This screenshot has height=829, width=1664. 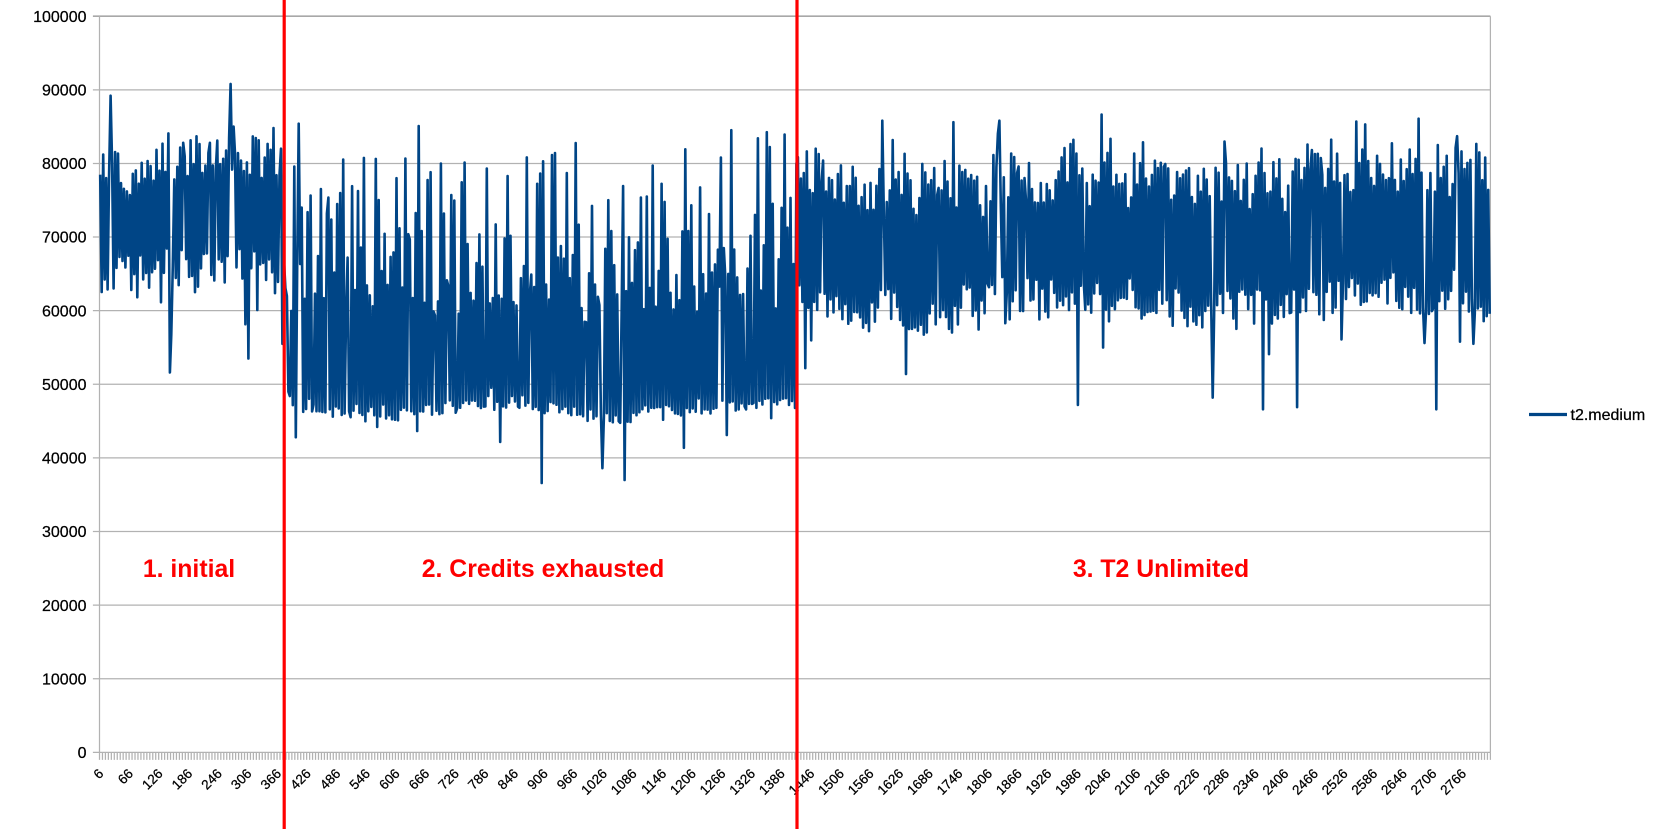 What do you see at coordinates (64, 164) in the screenshot?
I see `svg-text: 80000` at bounding box center [64, 164].